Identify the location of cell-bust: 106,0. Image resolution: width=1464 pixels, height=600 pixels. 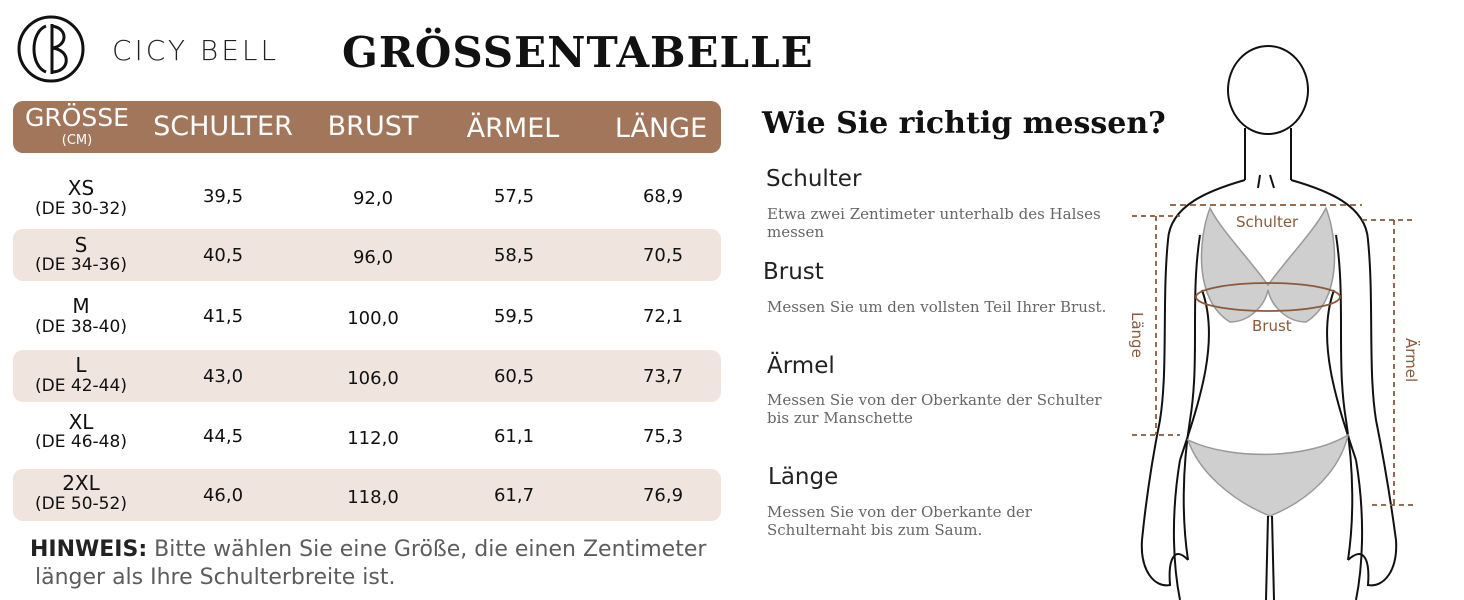
(373, 378).